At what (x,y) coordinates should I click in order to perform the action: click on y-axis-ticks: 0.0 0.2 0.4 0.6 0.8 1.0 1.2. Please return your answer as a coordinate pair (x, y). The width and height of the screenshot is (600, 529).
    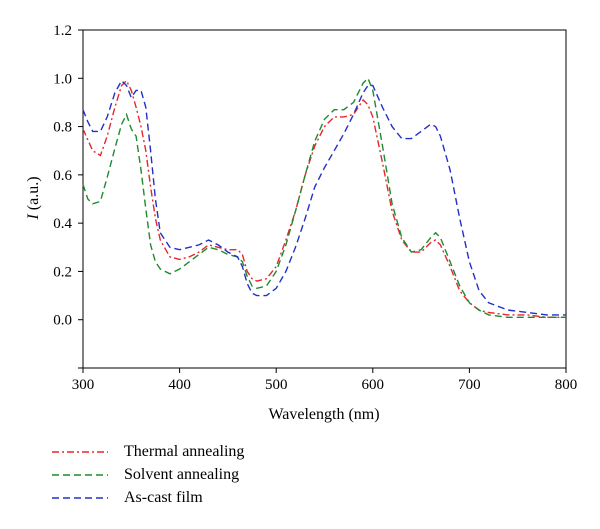
    Looking at the image, I should click on (68, 196).